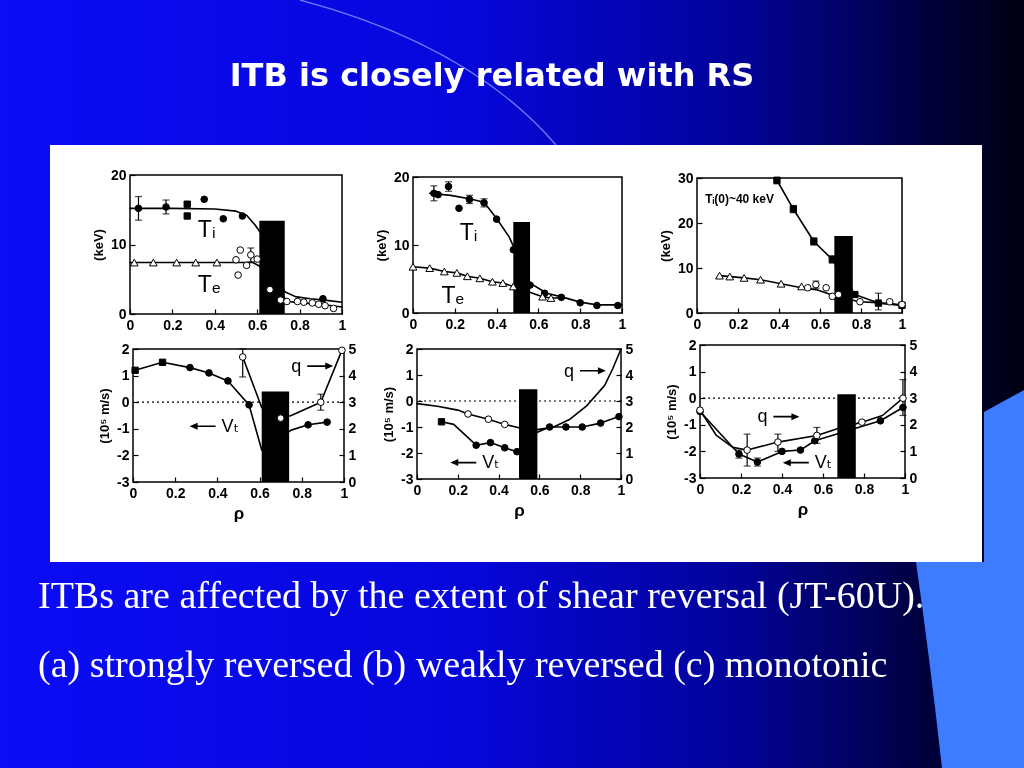  What do you see at coordinates (463, 664) in the screenshot?
I see `text: (a) strongly reversed (b) weakly reversed (c) monotonic` at bounding box center [463, 664].